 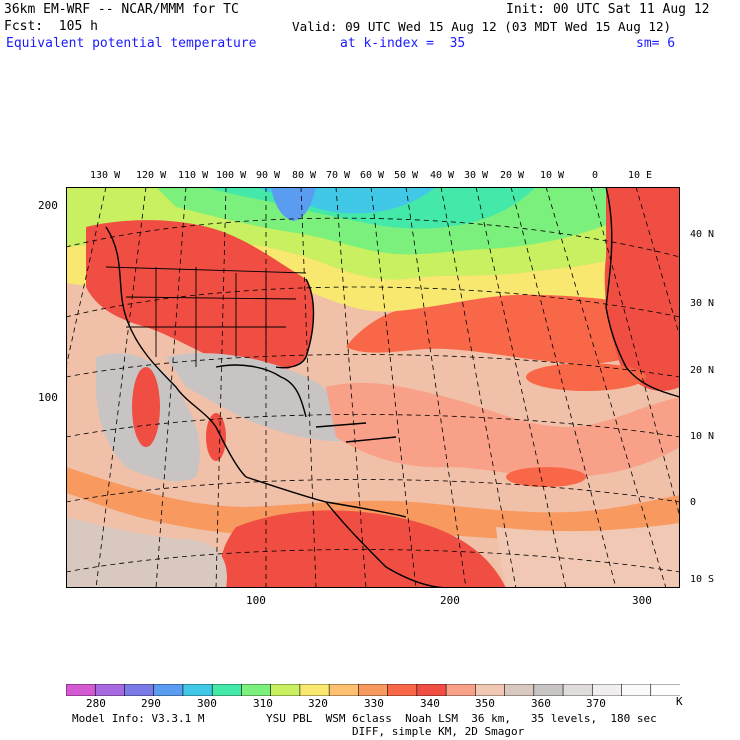 What do you see at coordinates (608, 9) in the screenshot?
I see `init-time: Init: 00 UTC Sat 11 Aug 12` at bounding box center [608, 9].